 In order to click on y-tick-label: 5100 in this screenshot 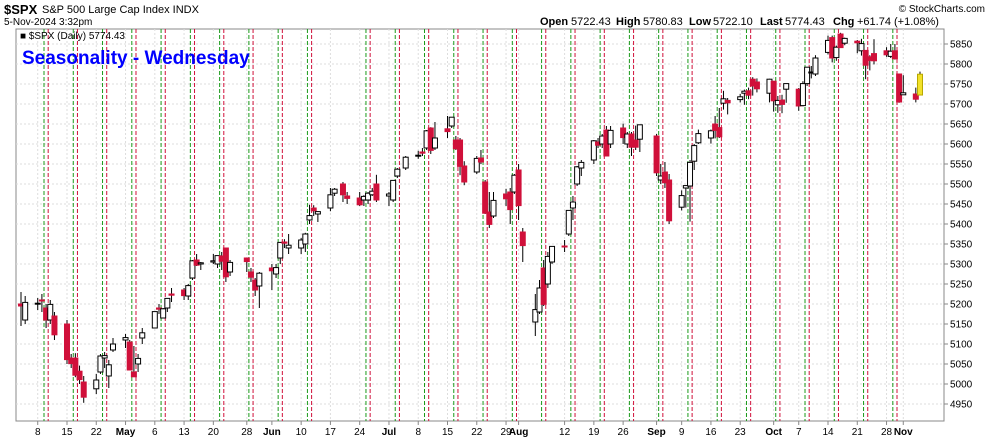, I will do `click(961, 345)`.